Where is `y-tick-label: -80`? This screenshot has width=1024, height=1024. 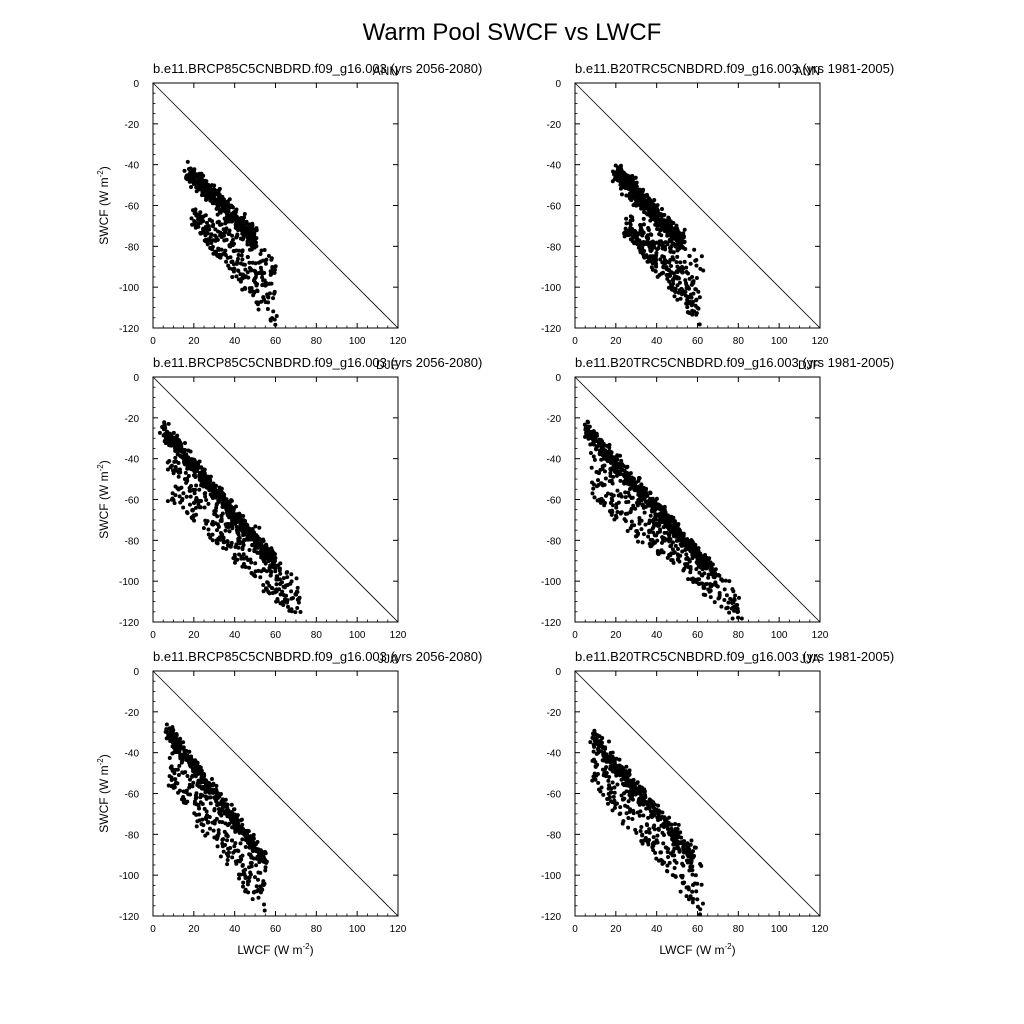 y-tick-label: -80 is located at coordinates (132, 541).